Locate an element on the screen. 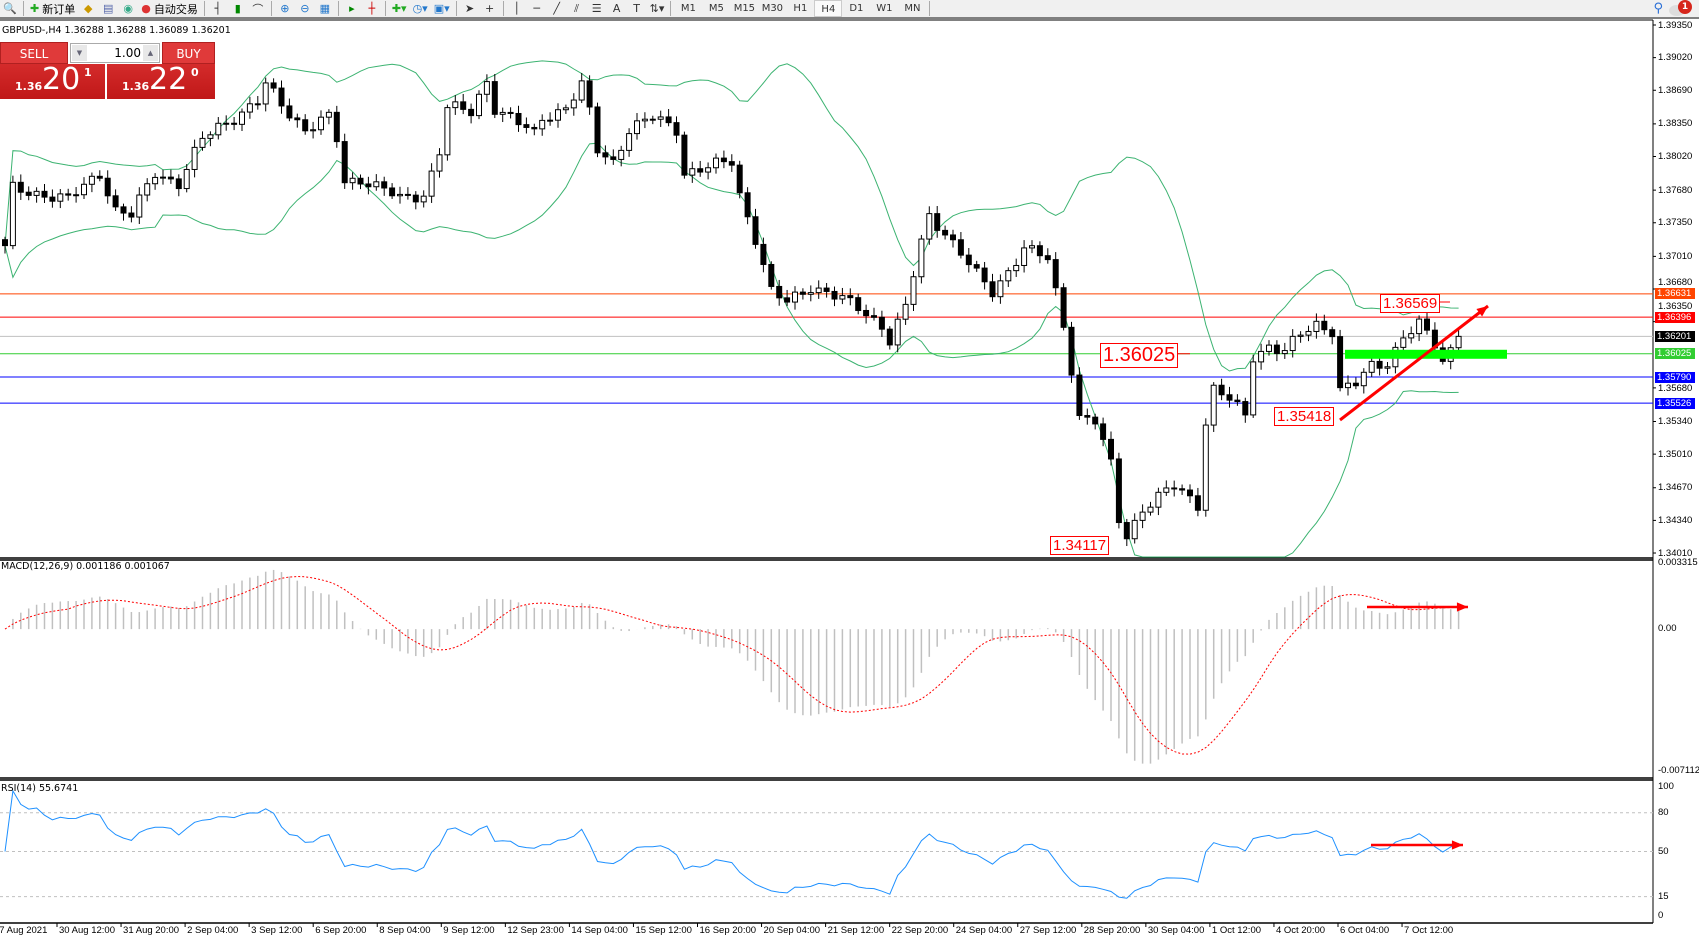 Image resolution: width=1699 pixels, height=938 pixels. crosshair-icon: + is located at coordinates (490, 8).